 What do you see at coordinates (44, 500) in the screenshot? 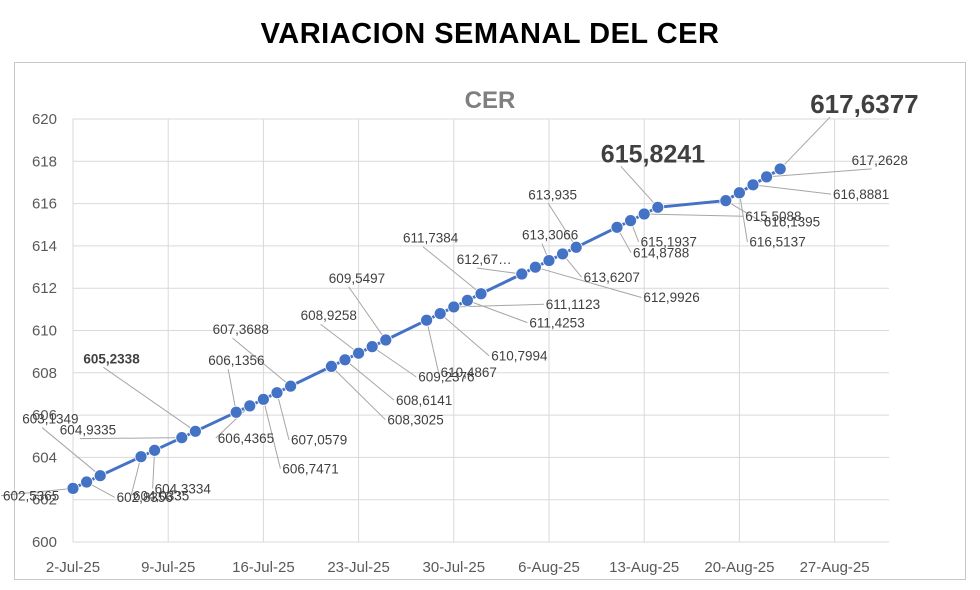
I see `y-tick-label: 602` at bounding box center [44, 500].